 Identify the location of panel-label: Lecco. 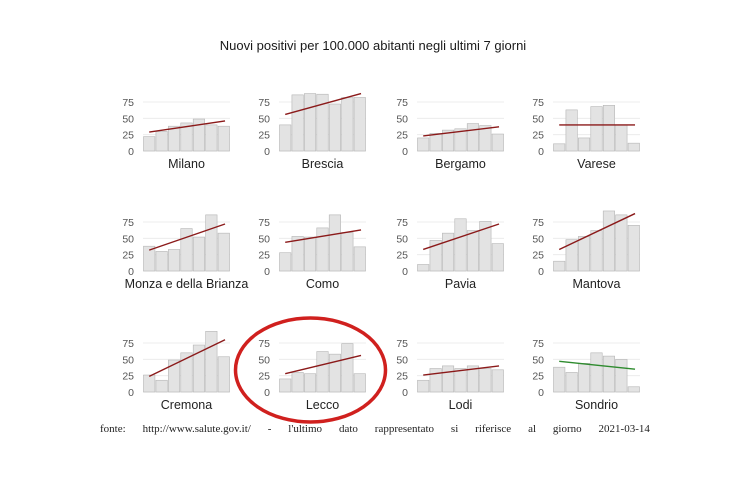
(322, 405).